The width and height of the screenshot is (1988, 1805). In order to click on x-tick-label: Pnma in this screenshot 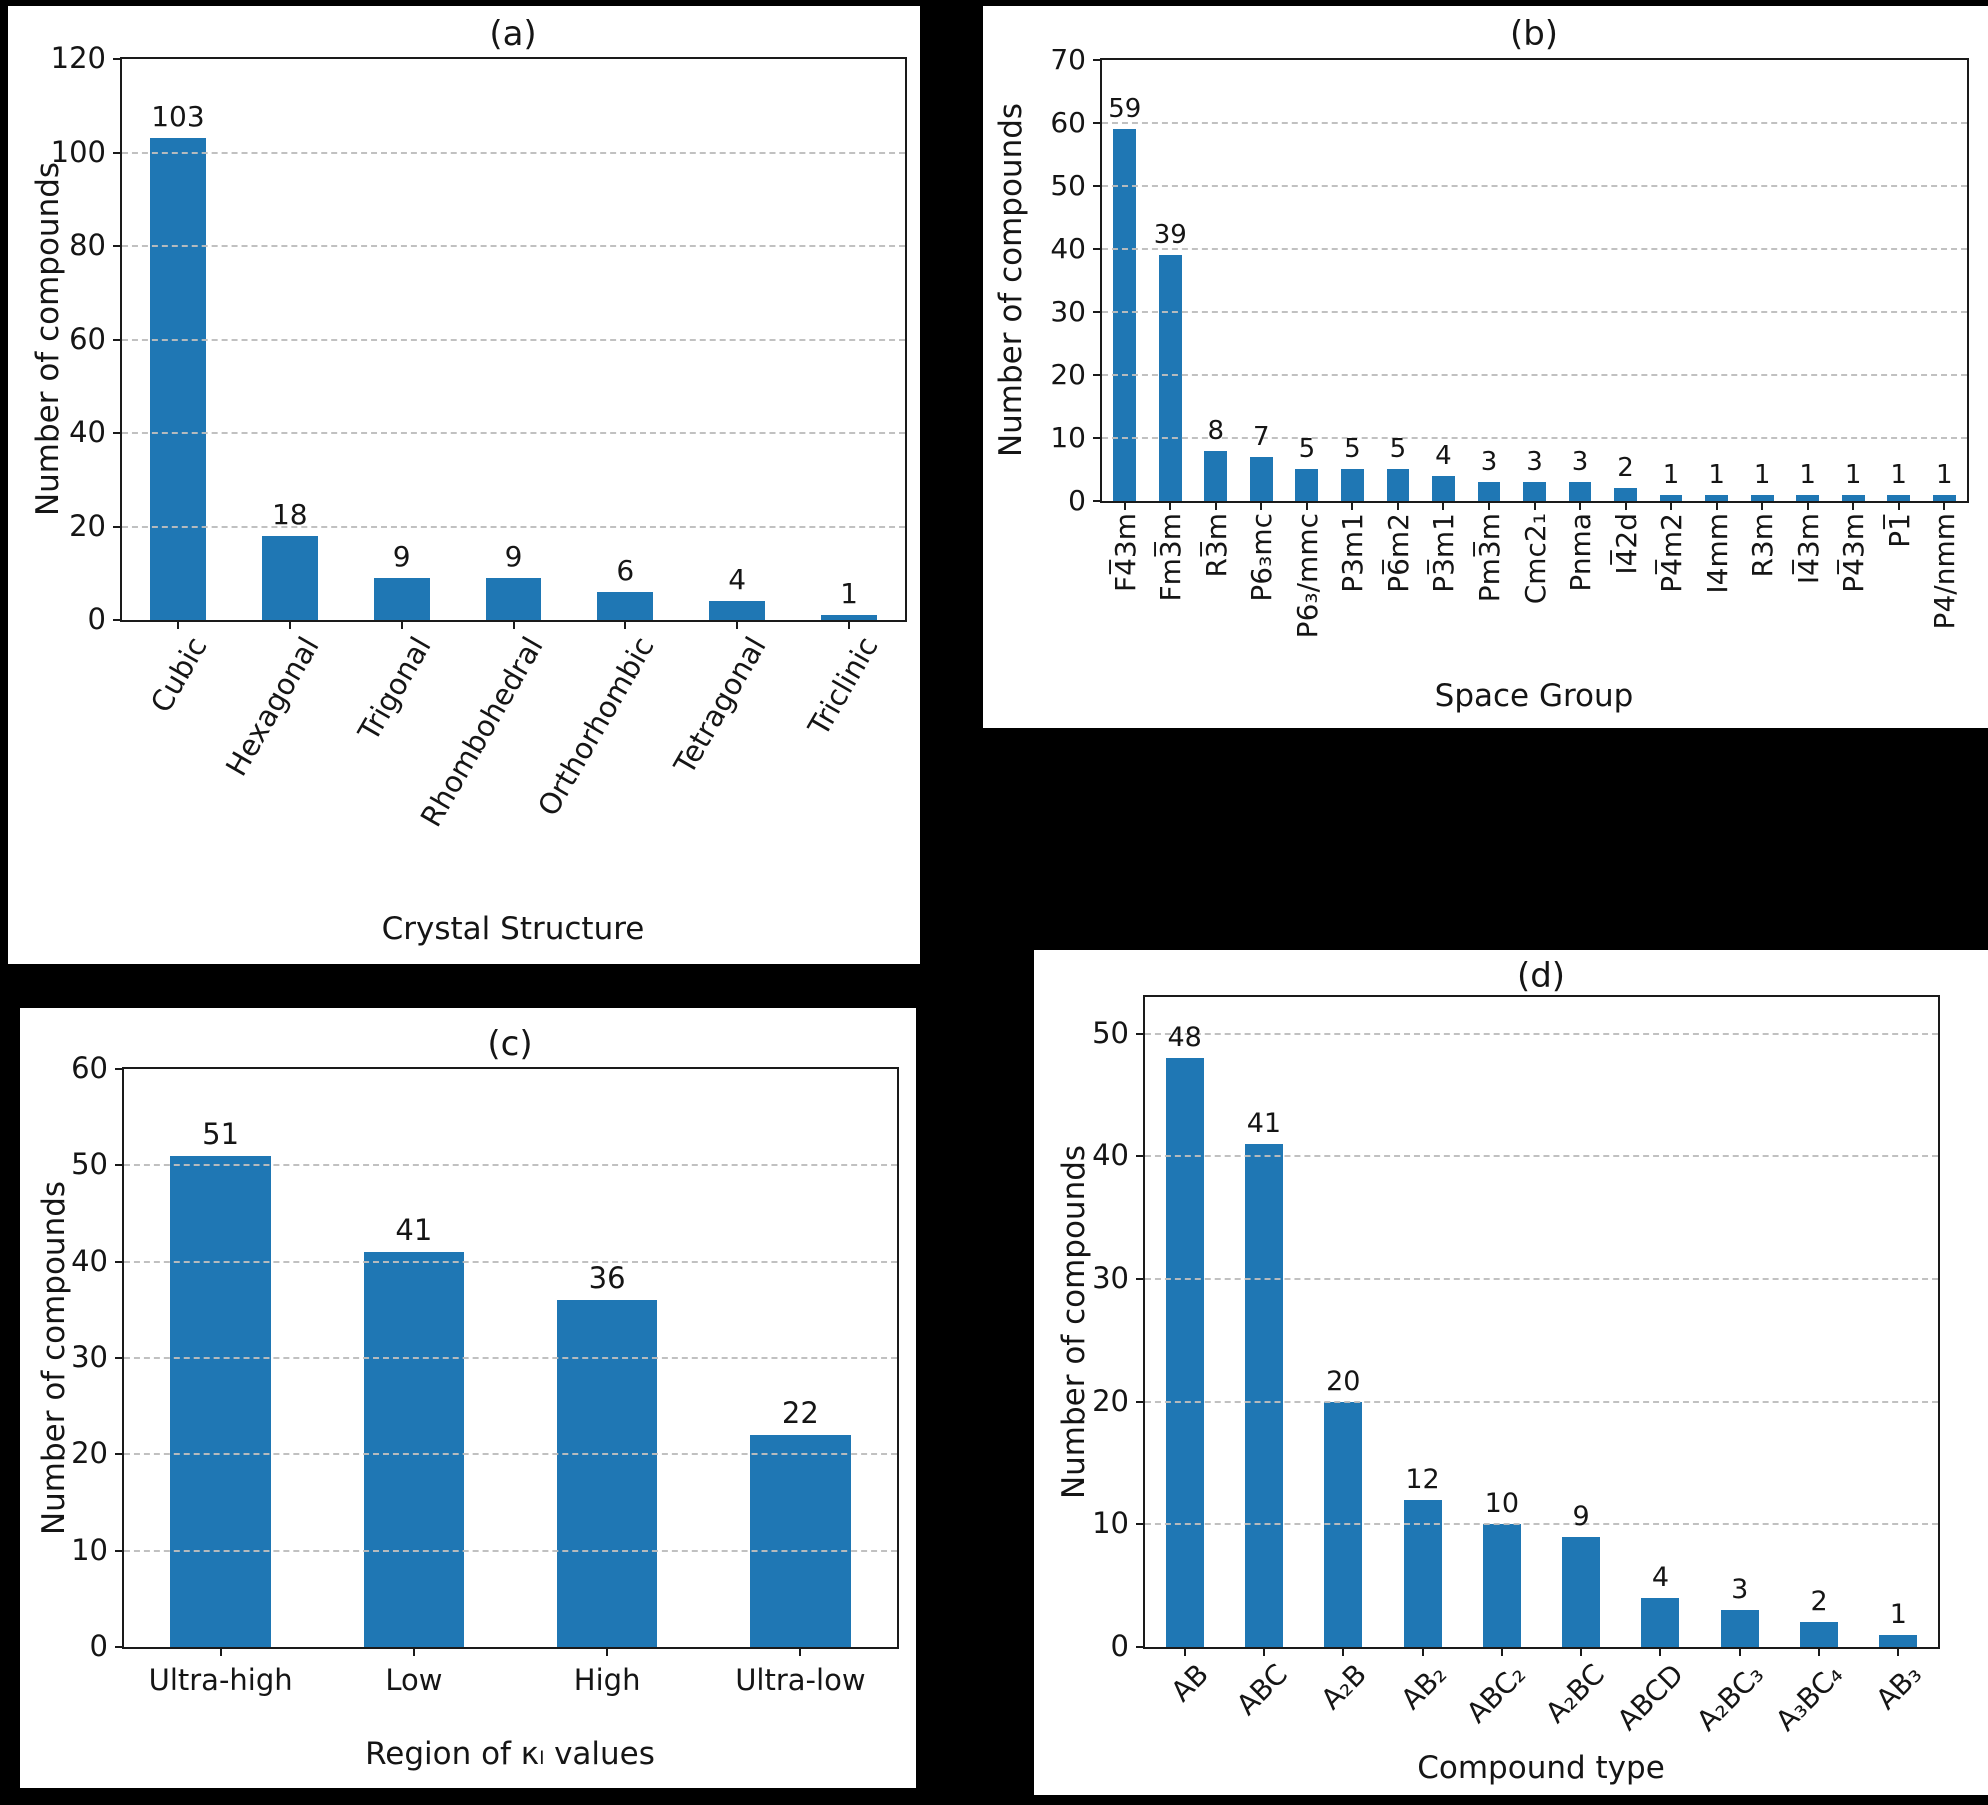, I will do `click(1581, 552)`.